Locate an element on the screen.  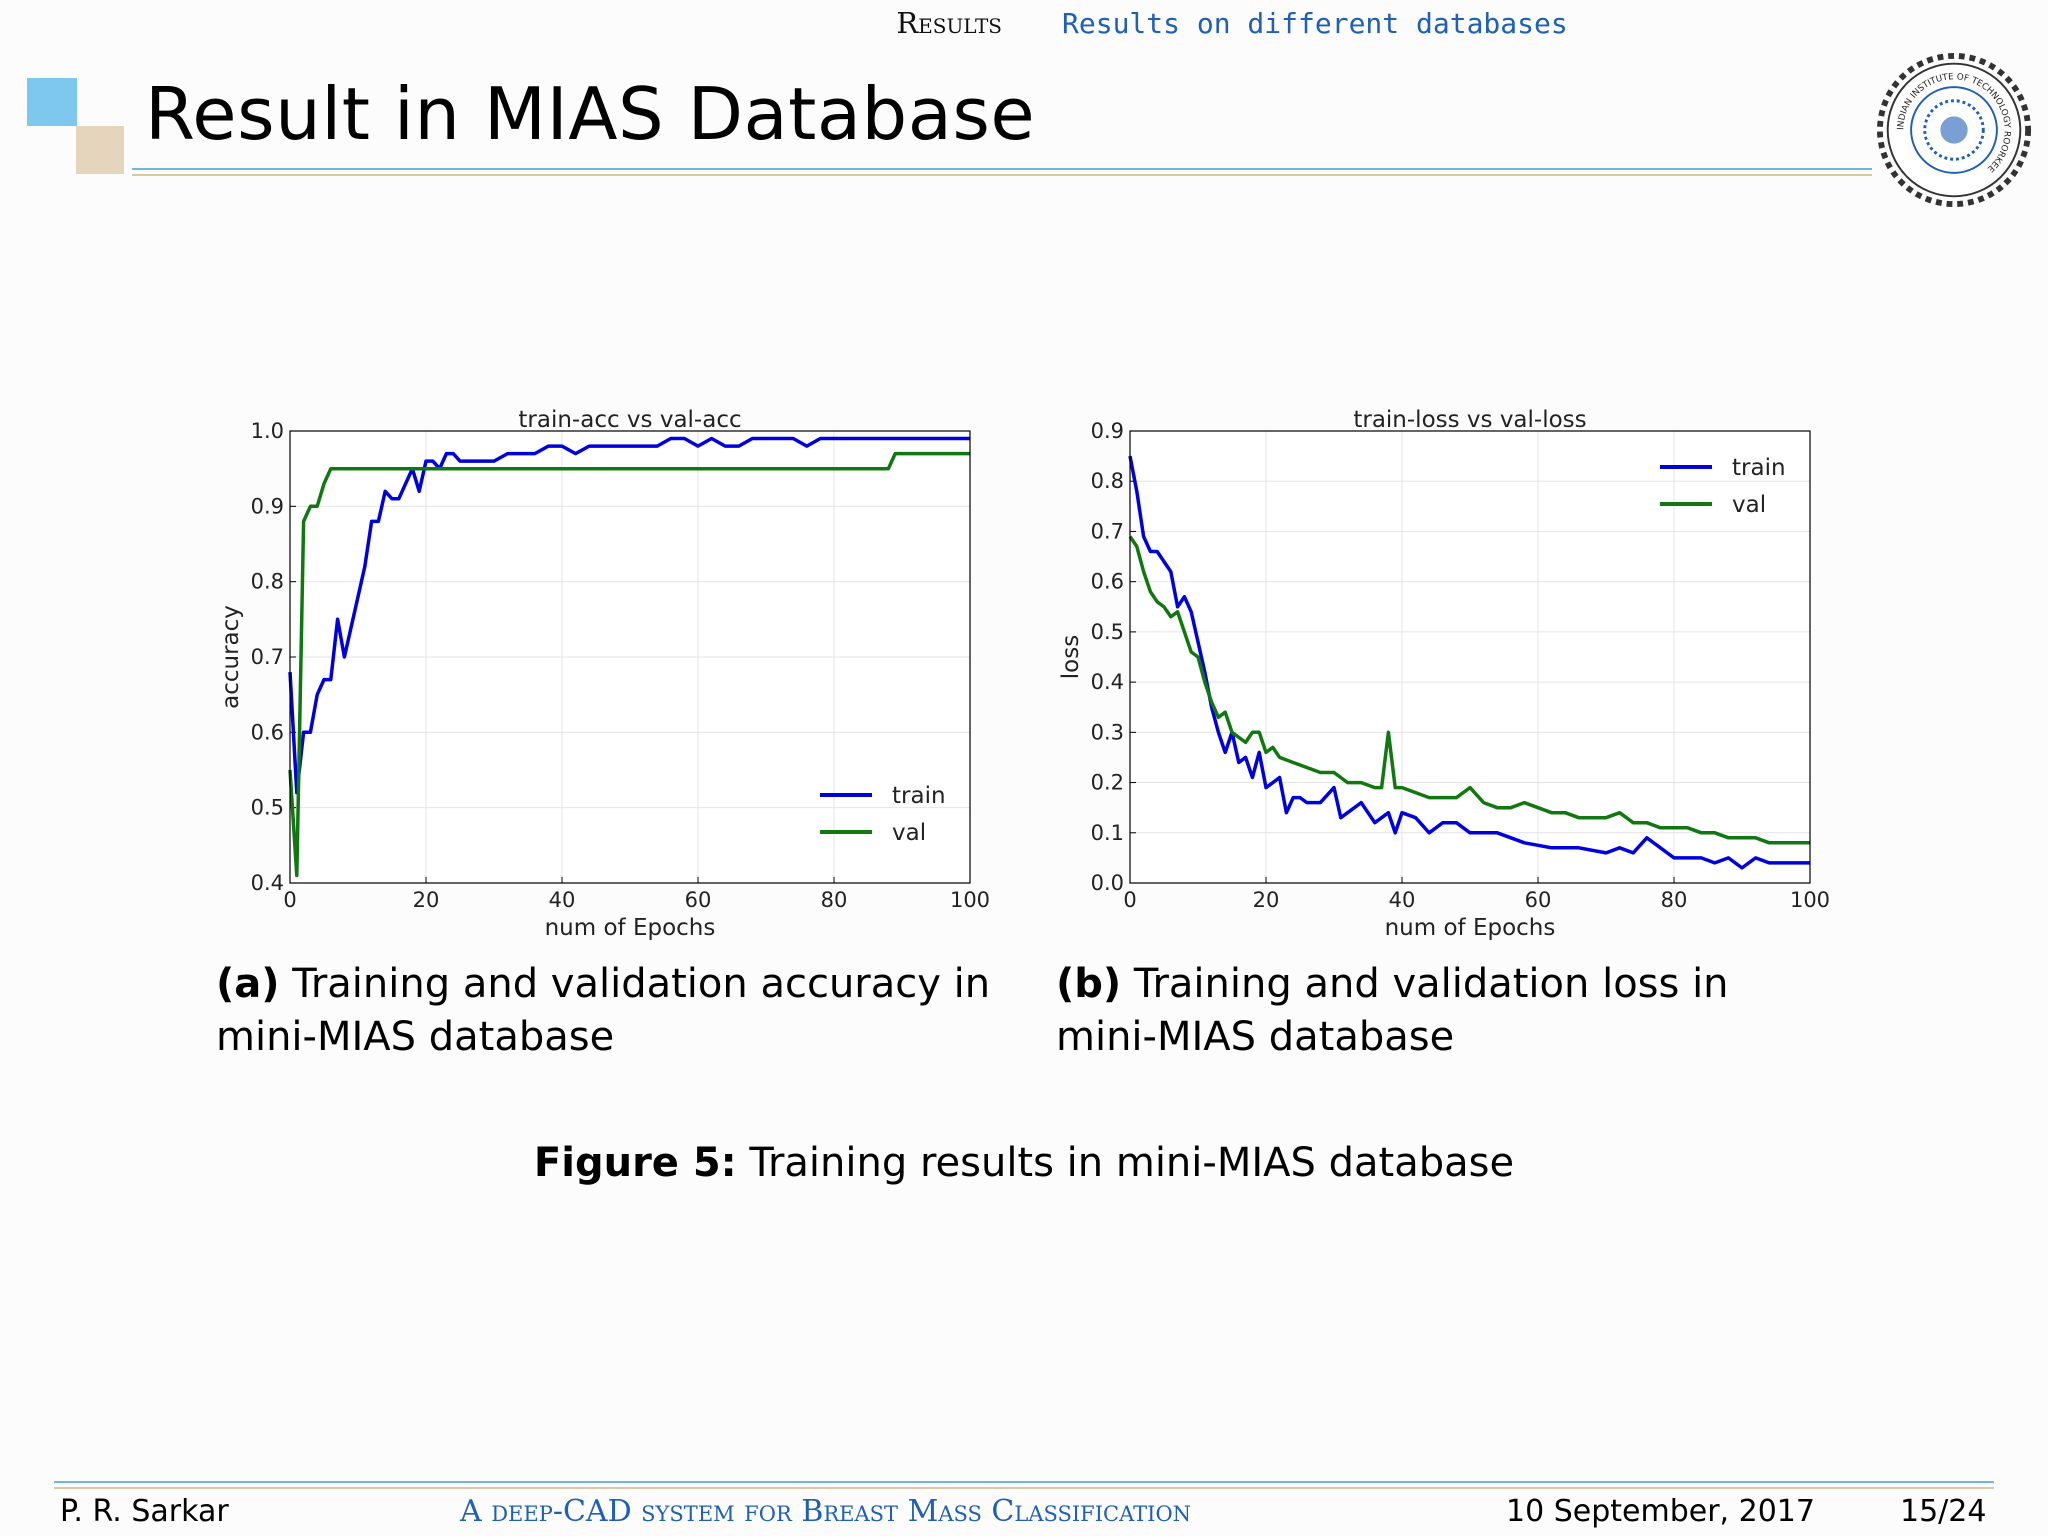
seal-wheel is located at coordinates (1954, 130).